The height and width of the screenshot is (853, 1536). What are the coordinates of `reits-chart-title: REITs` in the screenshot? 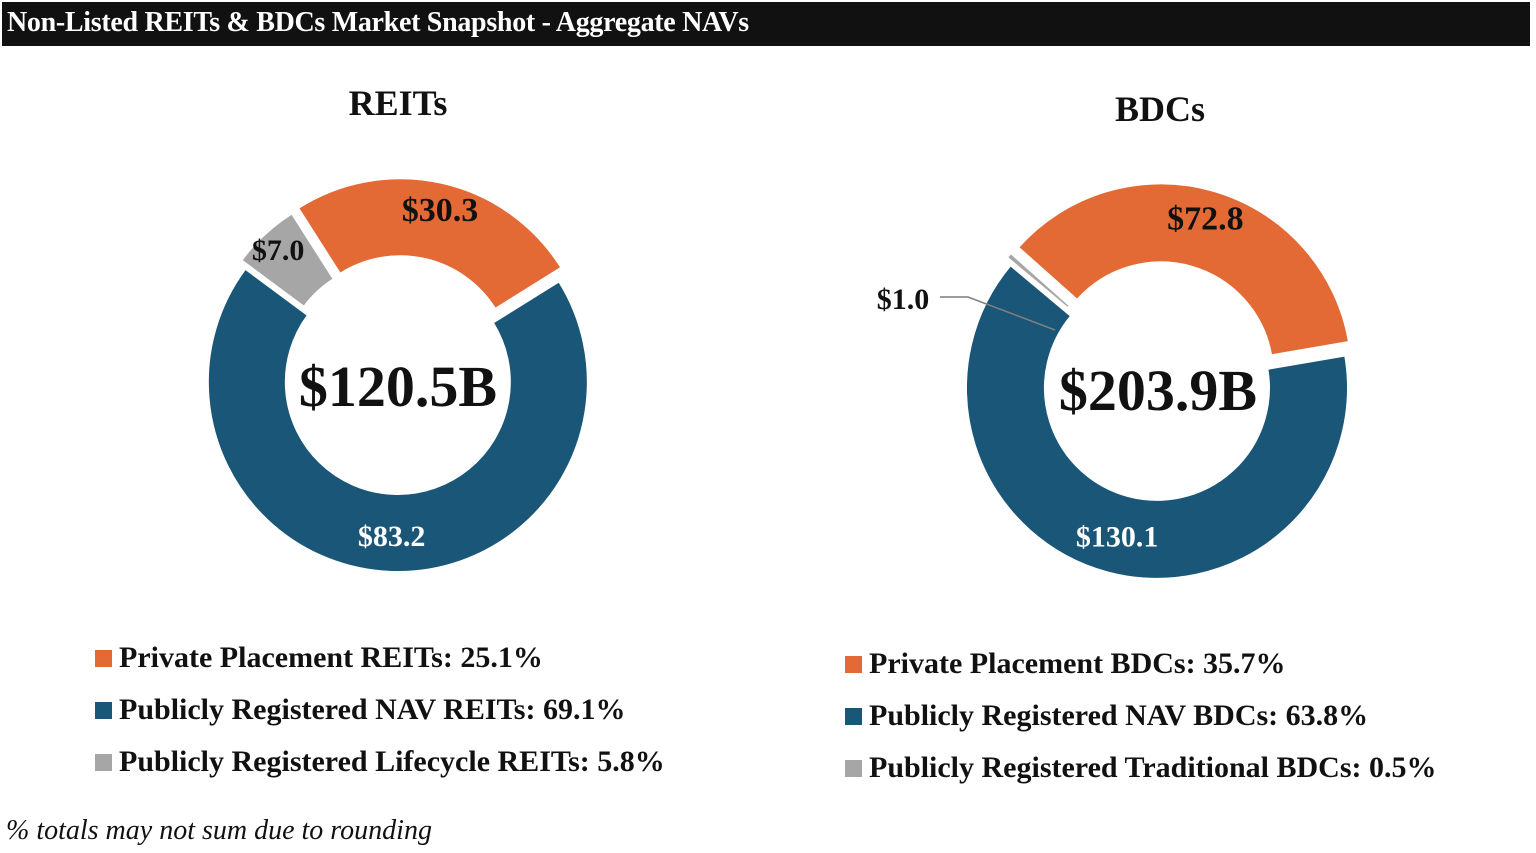 It's located at (398, 103).